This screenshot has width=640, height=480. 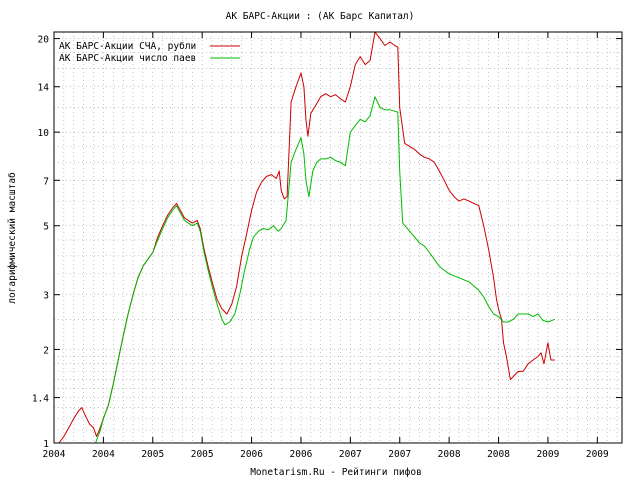 What do you see at coordinates (44, 88) in the screenshot?
I see `y-tick-label: 14` at bounding box center [44, 88].